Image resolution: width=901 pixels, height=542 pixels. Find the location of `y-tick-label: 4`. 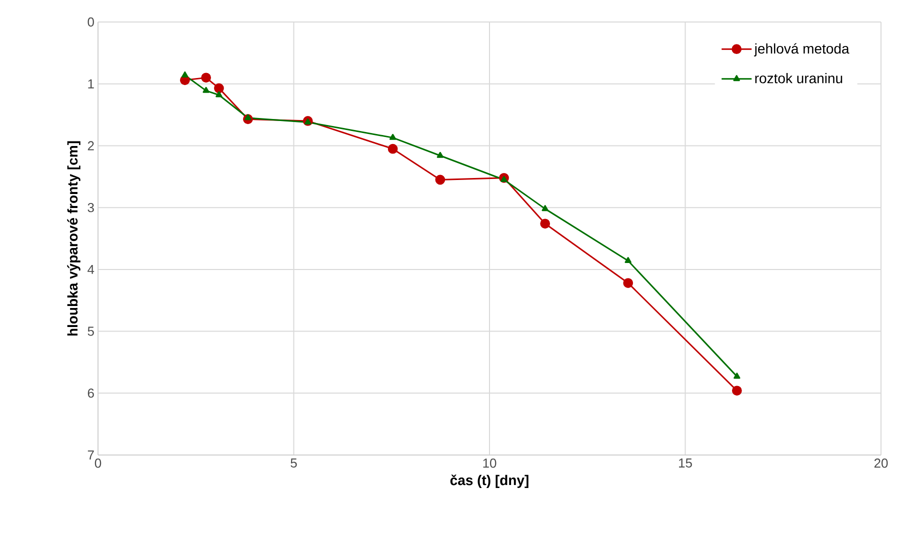

y-tick-label: 4 is located at coordinates (91, 269).